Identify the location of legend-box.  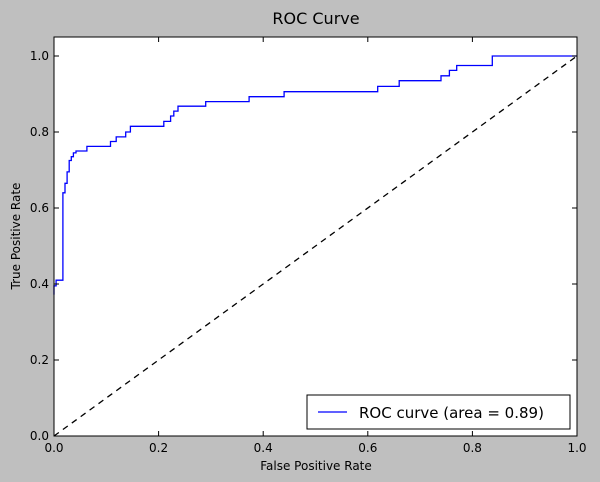
(438, 412).